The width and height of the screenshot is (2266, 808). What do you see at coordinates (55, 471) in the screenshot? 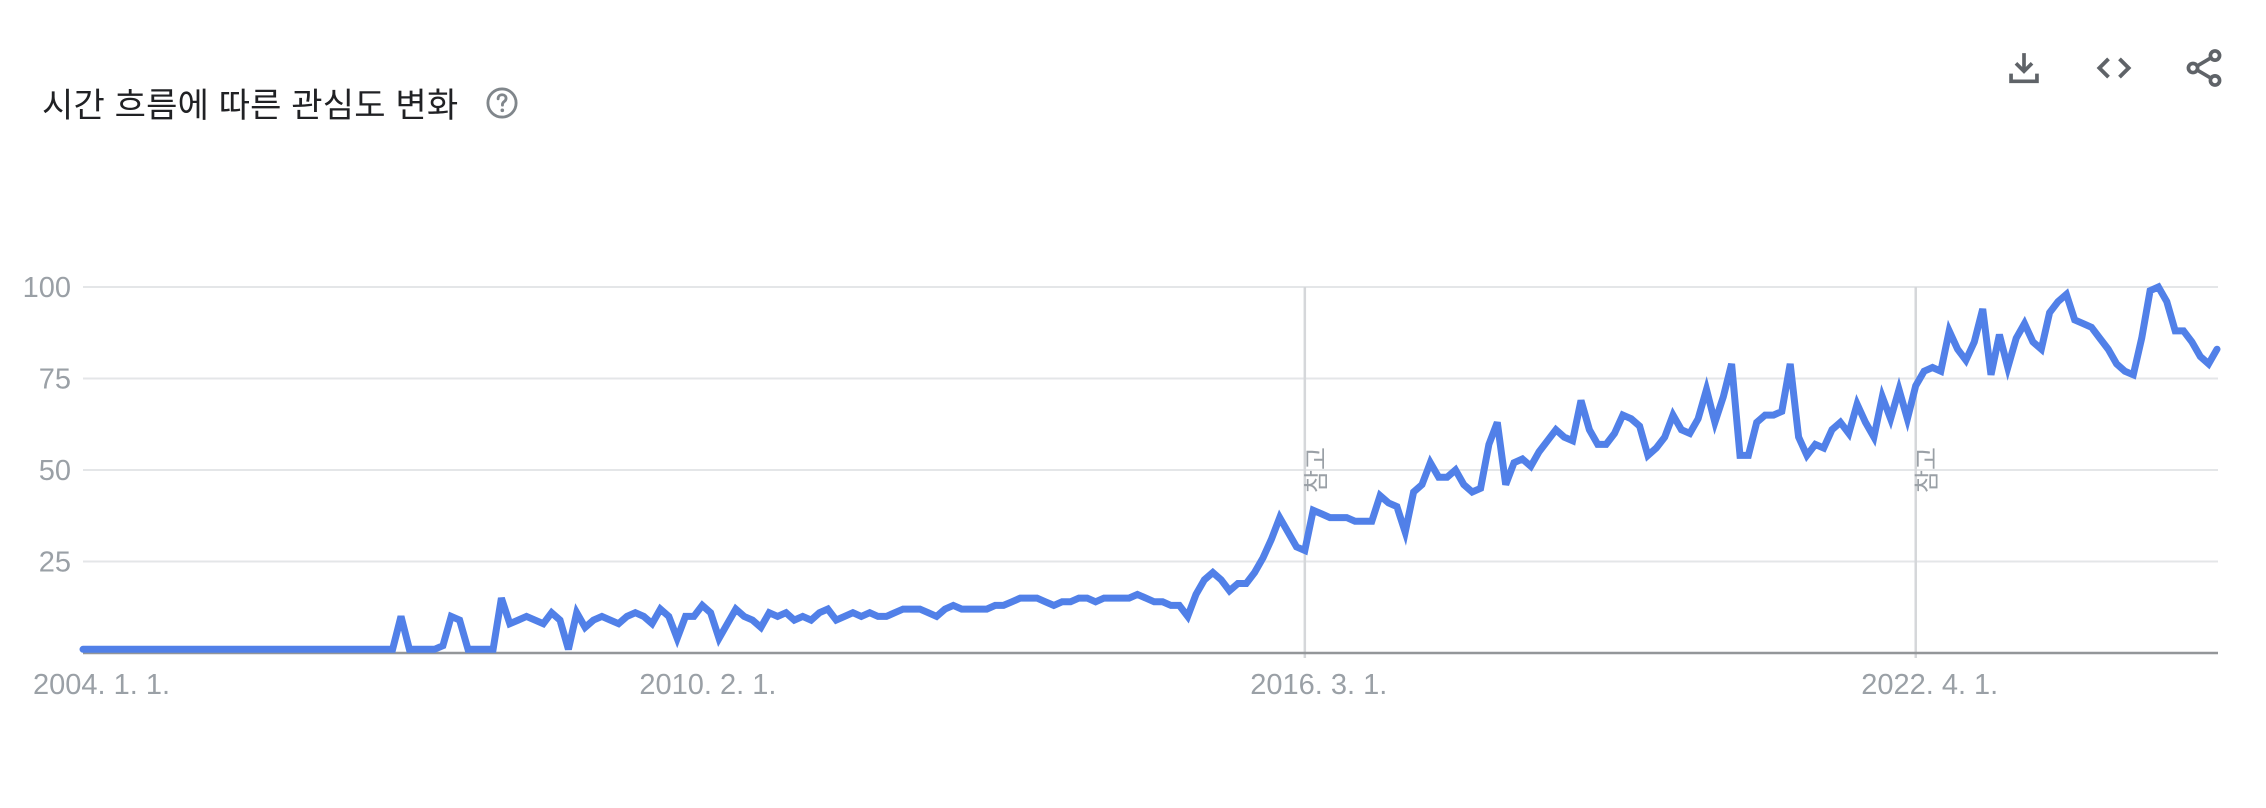
I see `y-axis-label-50: 50` at bounding box center [55, 471].